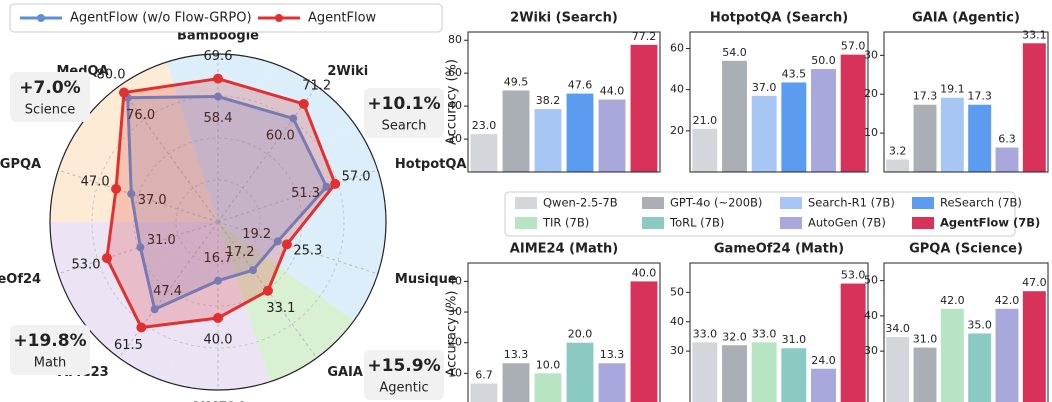 This screenshot has height=402, width=1052. Describe the element at coordinates (256, 234) in the screenshot. I see `value-label: 19.2` at that location.